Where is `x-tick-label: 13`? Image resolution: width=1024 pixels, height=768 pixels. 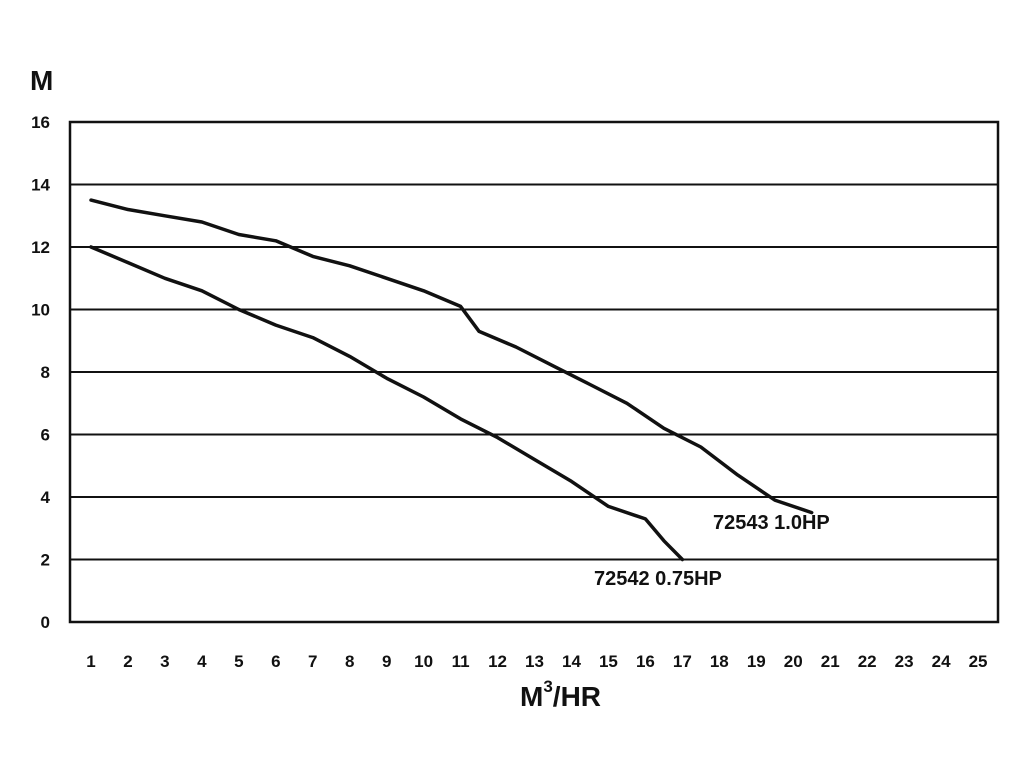 x-tick-label: 13 is located at coordinates (534, 661).